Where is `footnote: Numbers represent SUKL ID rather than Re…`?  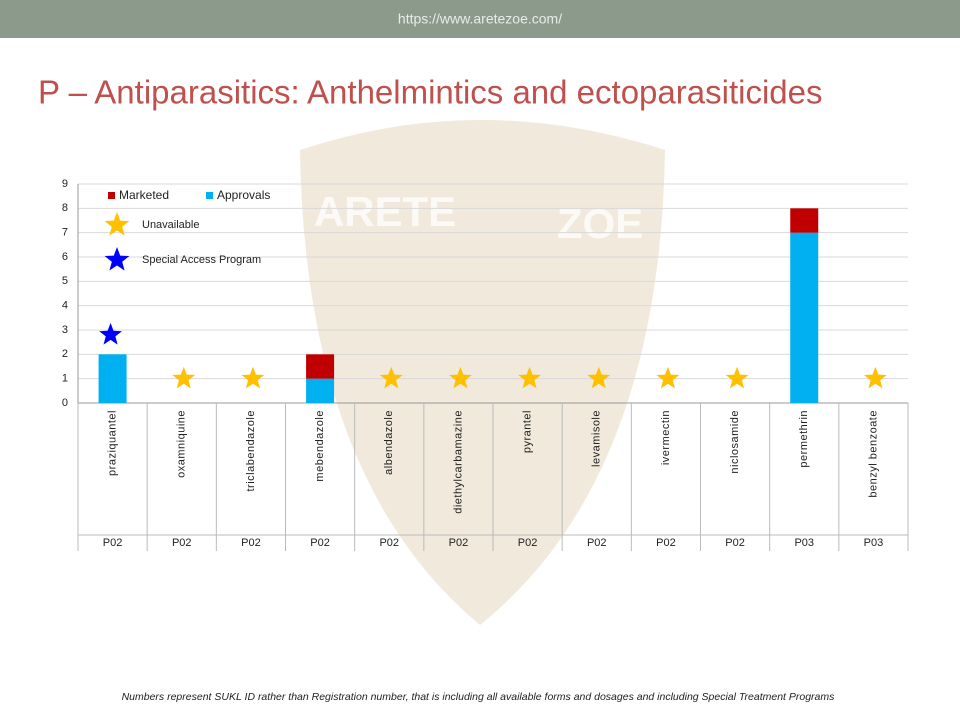 footnote: Numbers represent SUKL ID rather than Re… is located at coordinates (479, 697).